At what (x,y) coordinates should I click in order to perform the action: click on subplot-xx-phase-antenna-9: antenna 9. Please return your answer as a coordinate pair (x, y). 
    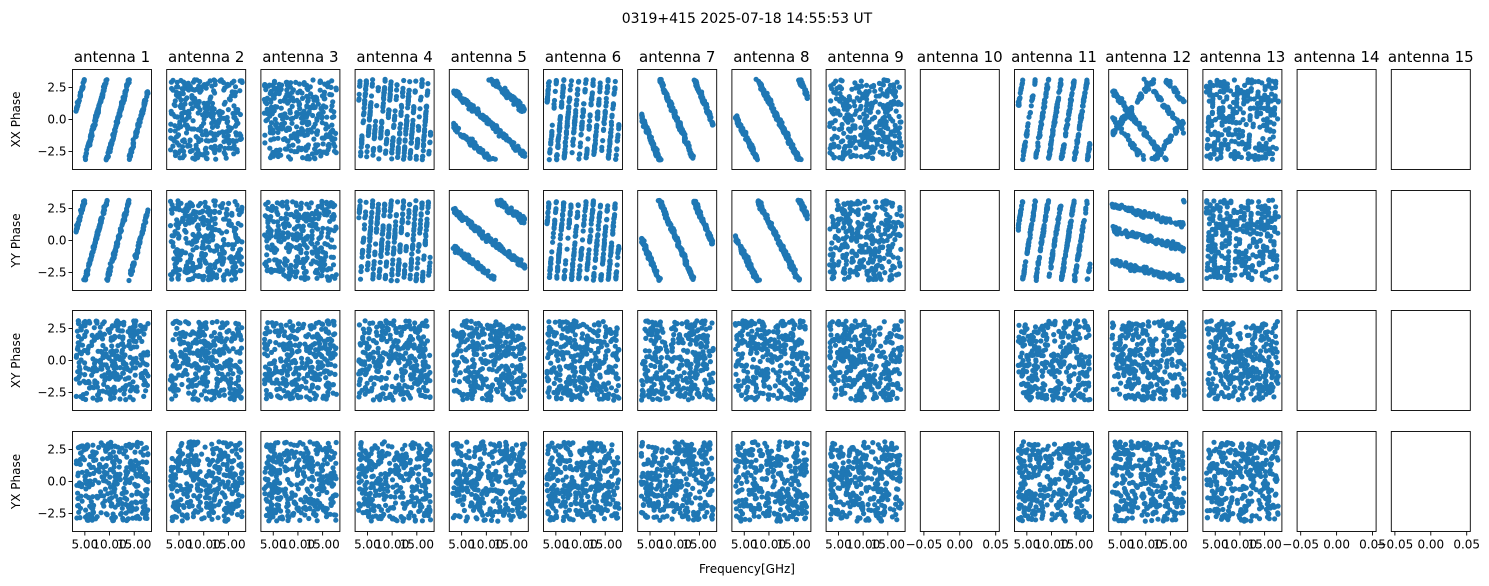
    Looking at the image, I should click on (865, 109).